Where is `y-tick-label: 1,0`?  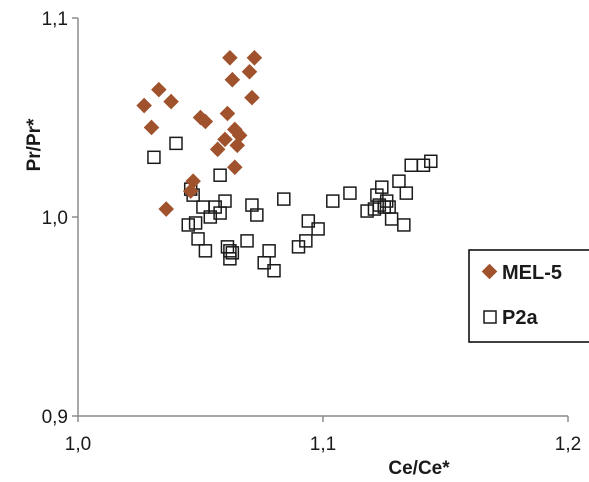 y-tick-label: 1,0 is located at coordinates (55, 218).